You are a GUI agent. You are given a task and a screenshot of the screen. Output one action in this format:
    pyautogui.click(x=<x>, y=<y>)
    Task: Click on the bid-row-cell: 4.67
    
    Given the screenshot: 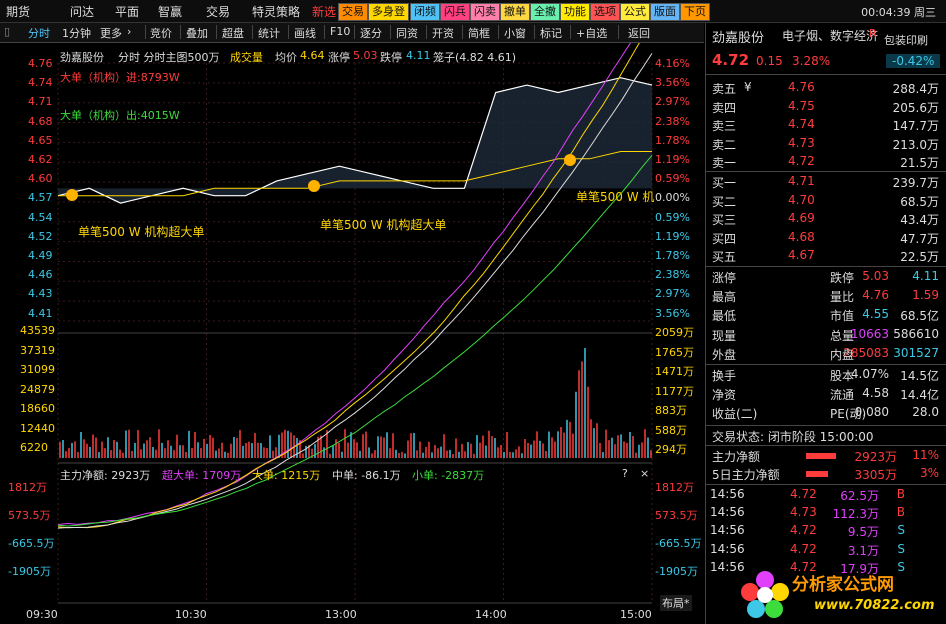 What is the action you would take?
    pyautogui.click(x=801, y=255)
    